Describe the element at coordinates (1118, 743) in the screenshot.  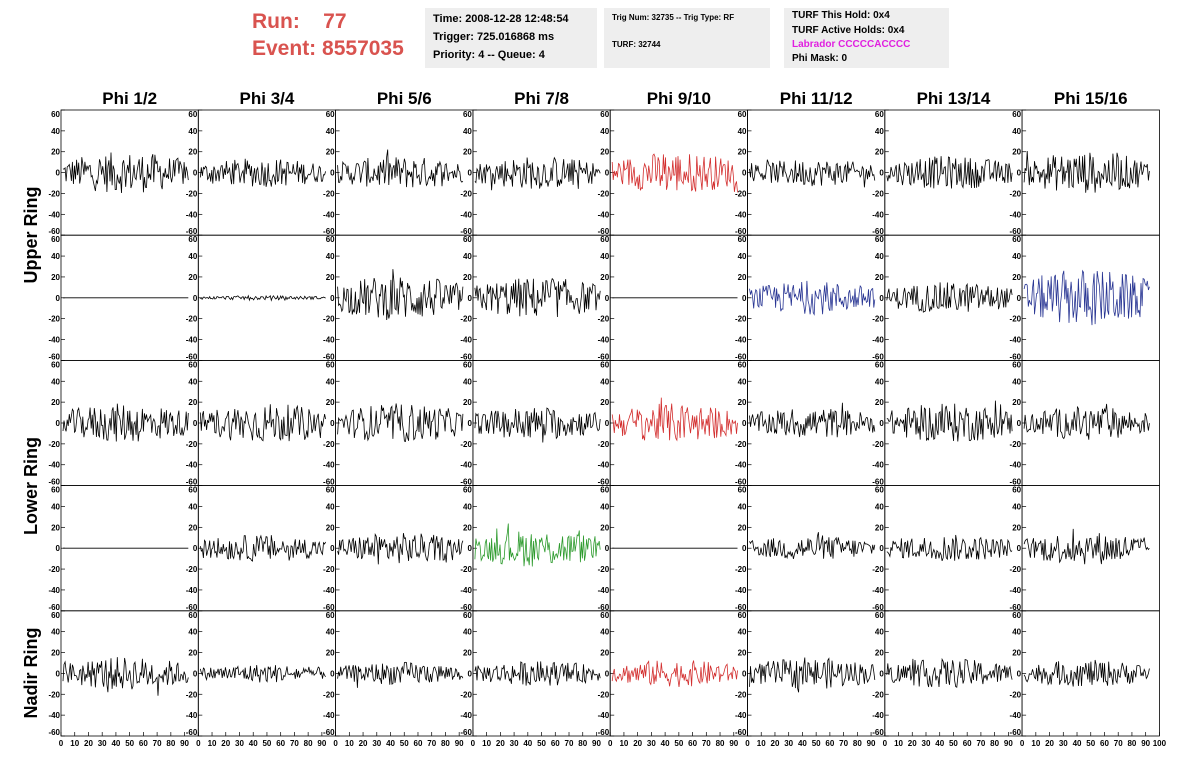
I see `x-tick-label: 70` at that location.